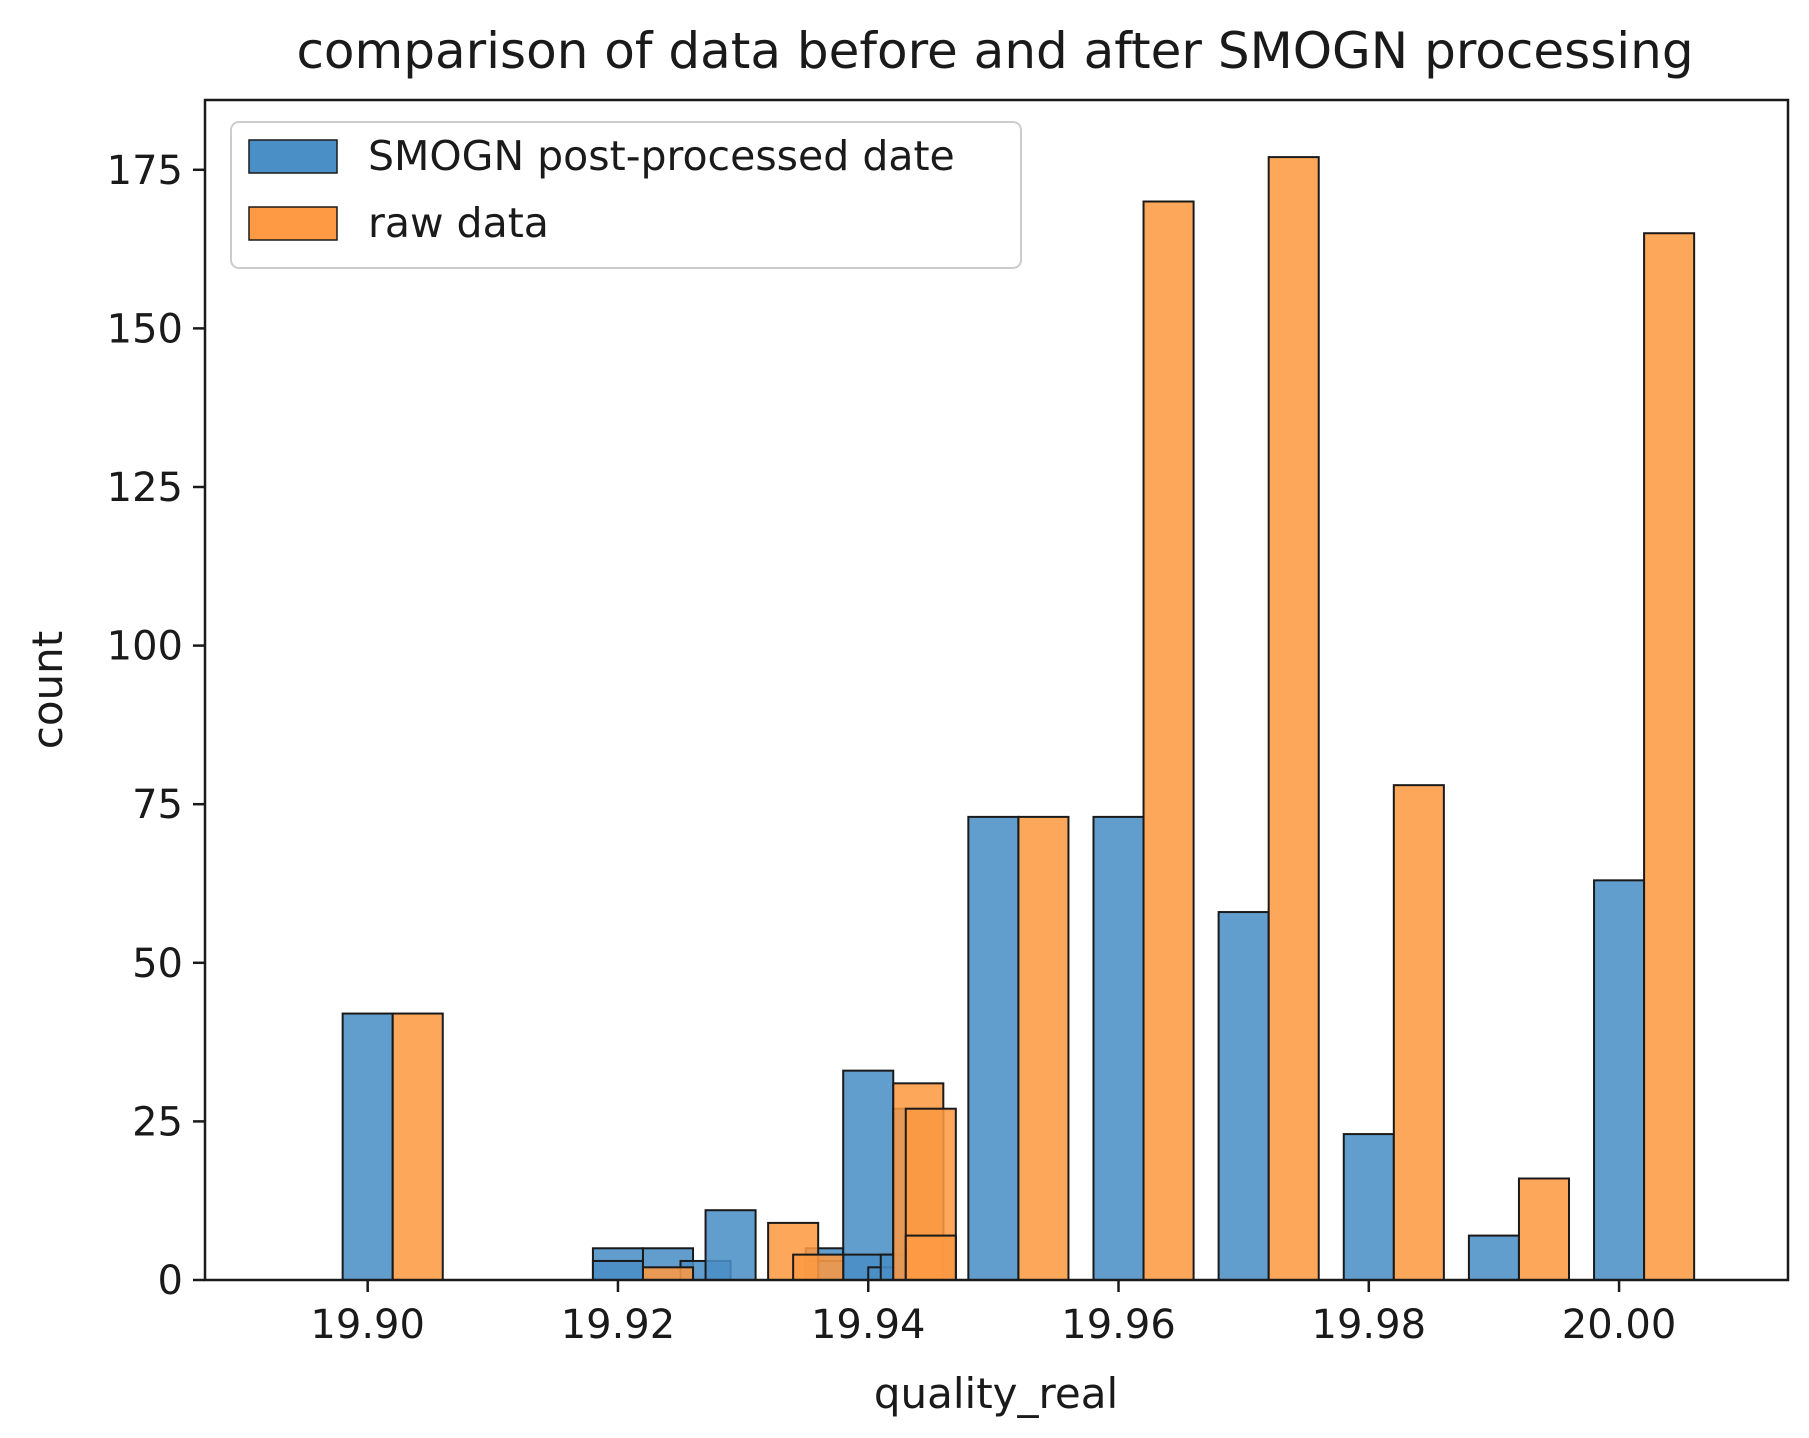 The width and height of the screenshot is (1809, 1438). I want to click on legend-box, so click(626, 195).